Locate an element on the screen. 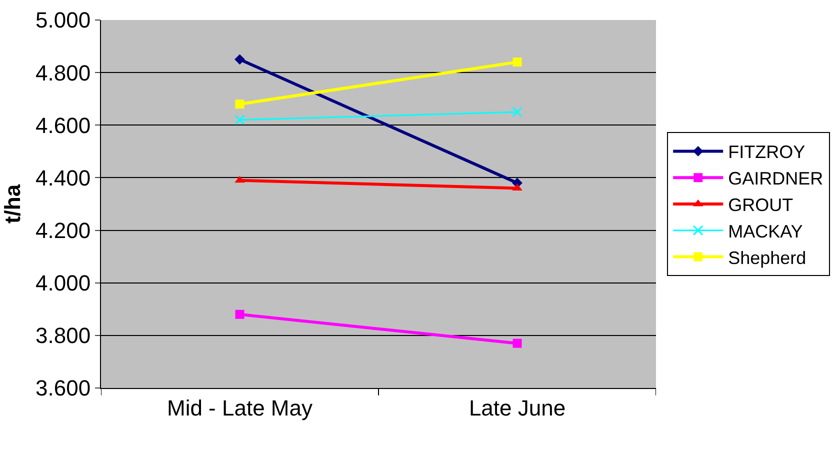 Image resolution: width=835 pixels, height=453 pixels. y-tick-label: 5.000 is located at coordinates (63, 20).